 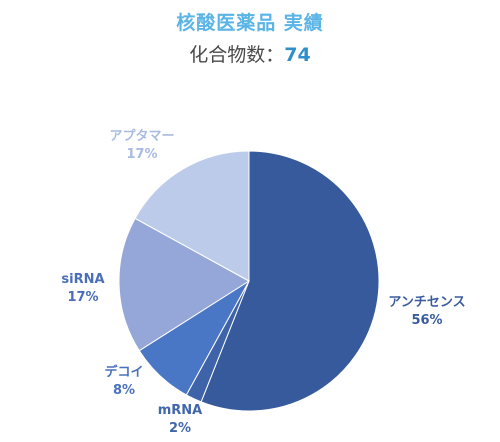 I want to click on slice-label-4: アプタマー 17%, so click(x=141, y=145).